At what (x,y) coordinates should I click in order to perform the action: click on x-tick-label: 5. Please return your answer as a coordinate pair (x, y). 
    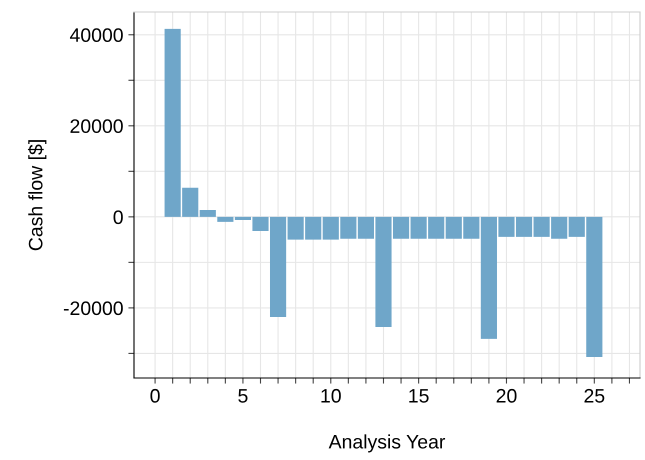
    Looking at the image, I should click on (243, 396).